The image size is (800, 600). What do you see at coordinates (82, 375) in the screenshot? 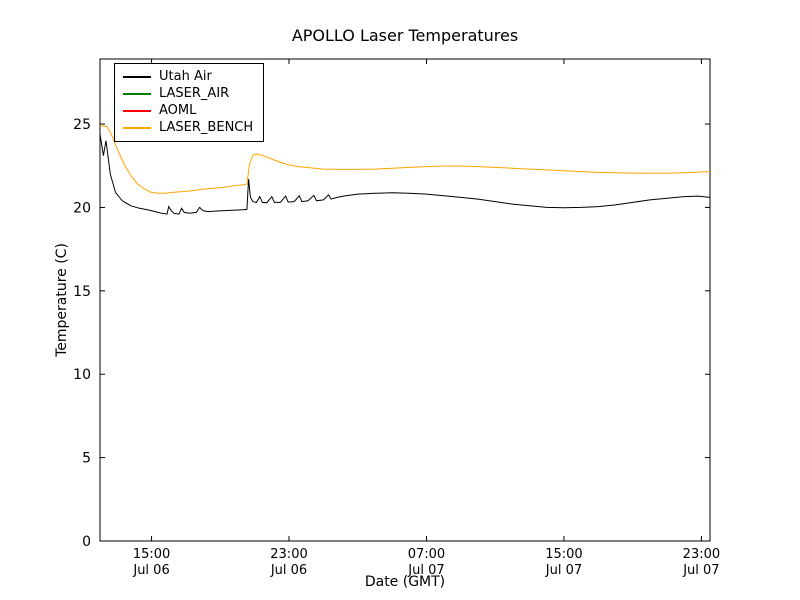
I see `y-tick-label: 10` at bounding box center [82, 375].